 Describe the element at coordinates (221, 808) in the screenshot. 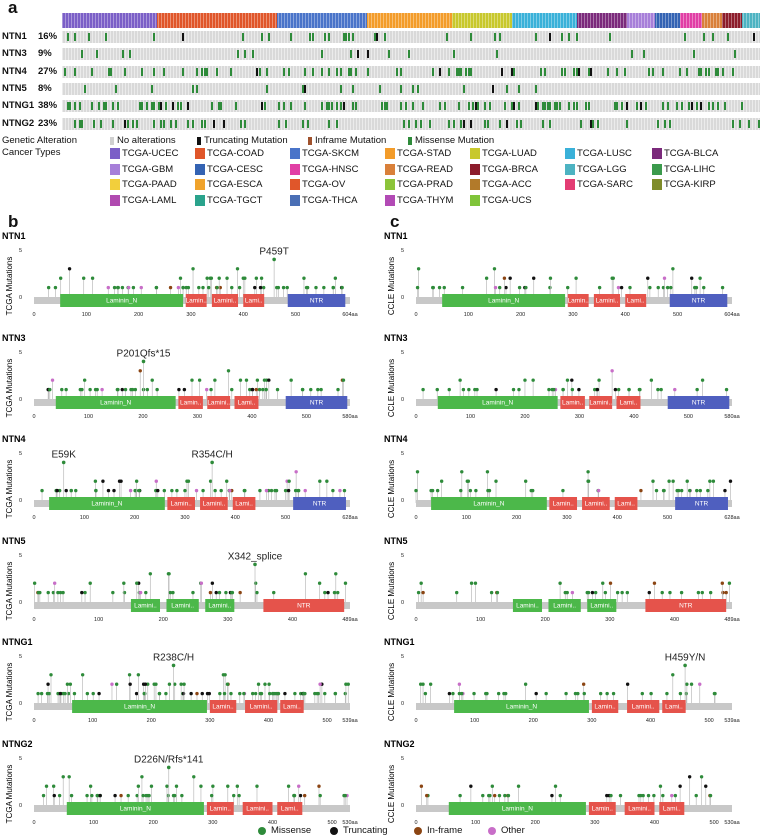

I see `domain-label: Lamin..` at that location.